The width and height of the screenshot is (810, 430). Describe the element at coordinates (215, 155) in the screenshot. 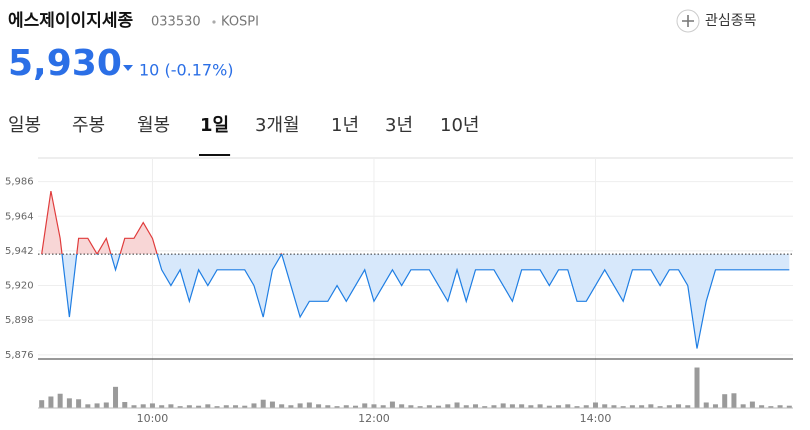

I see `tab-underline` at that location.